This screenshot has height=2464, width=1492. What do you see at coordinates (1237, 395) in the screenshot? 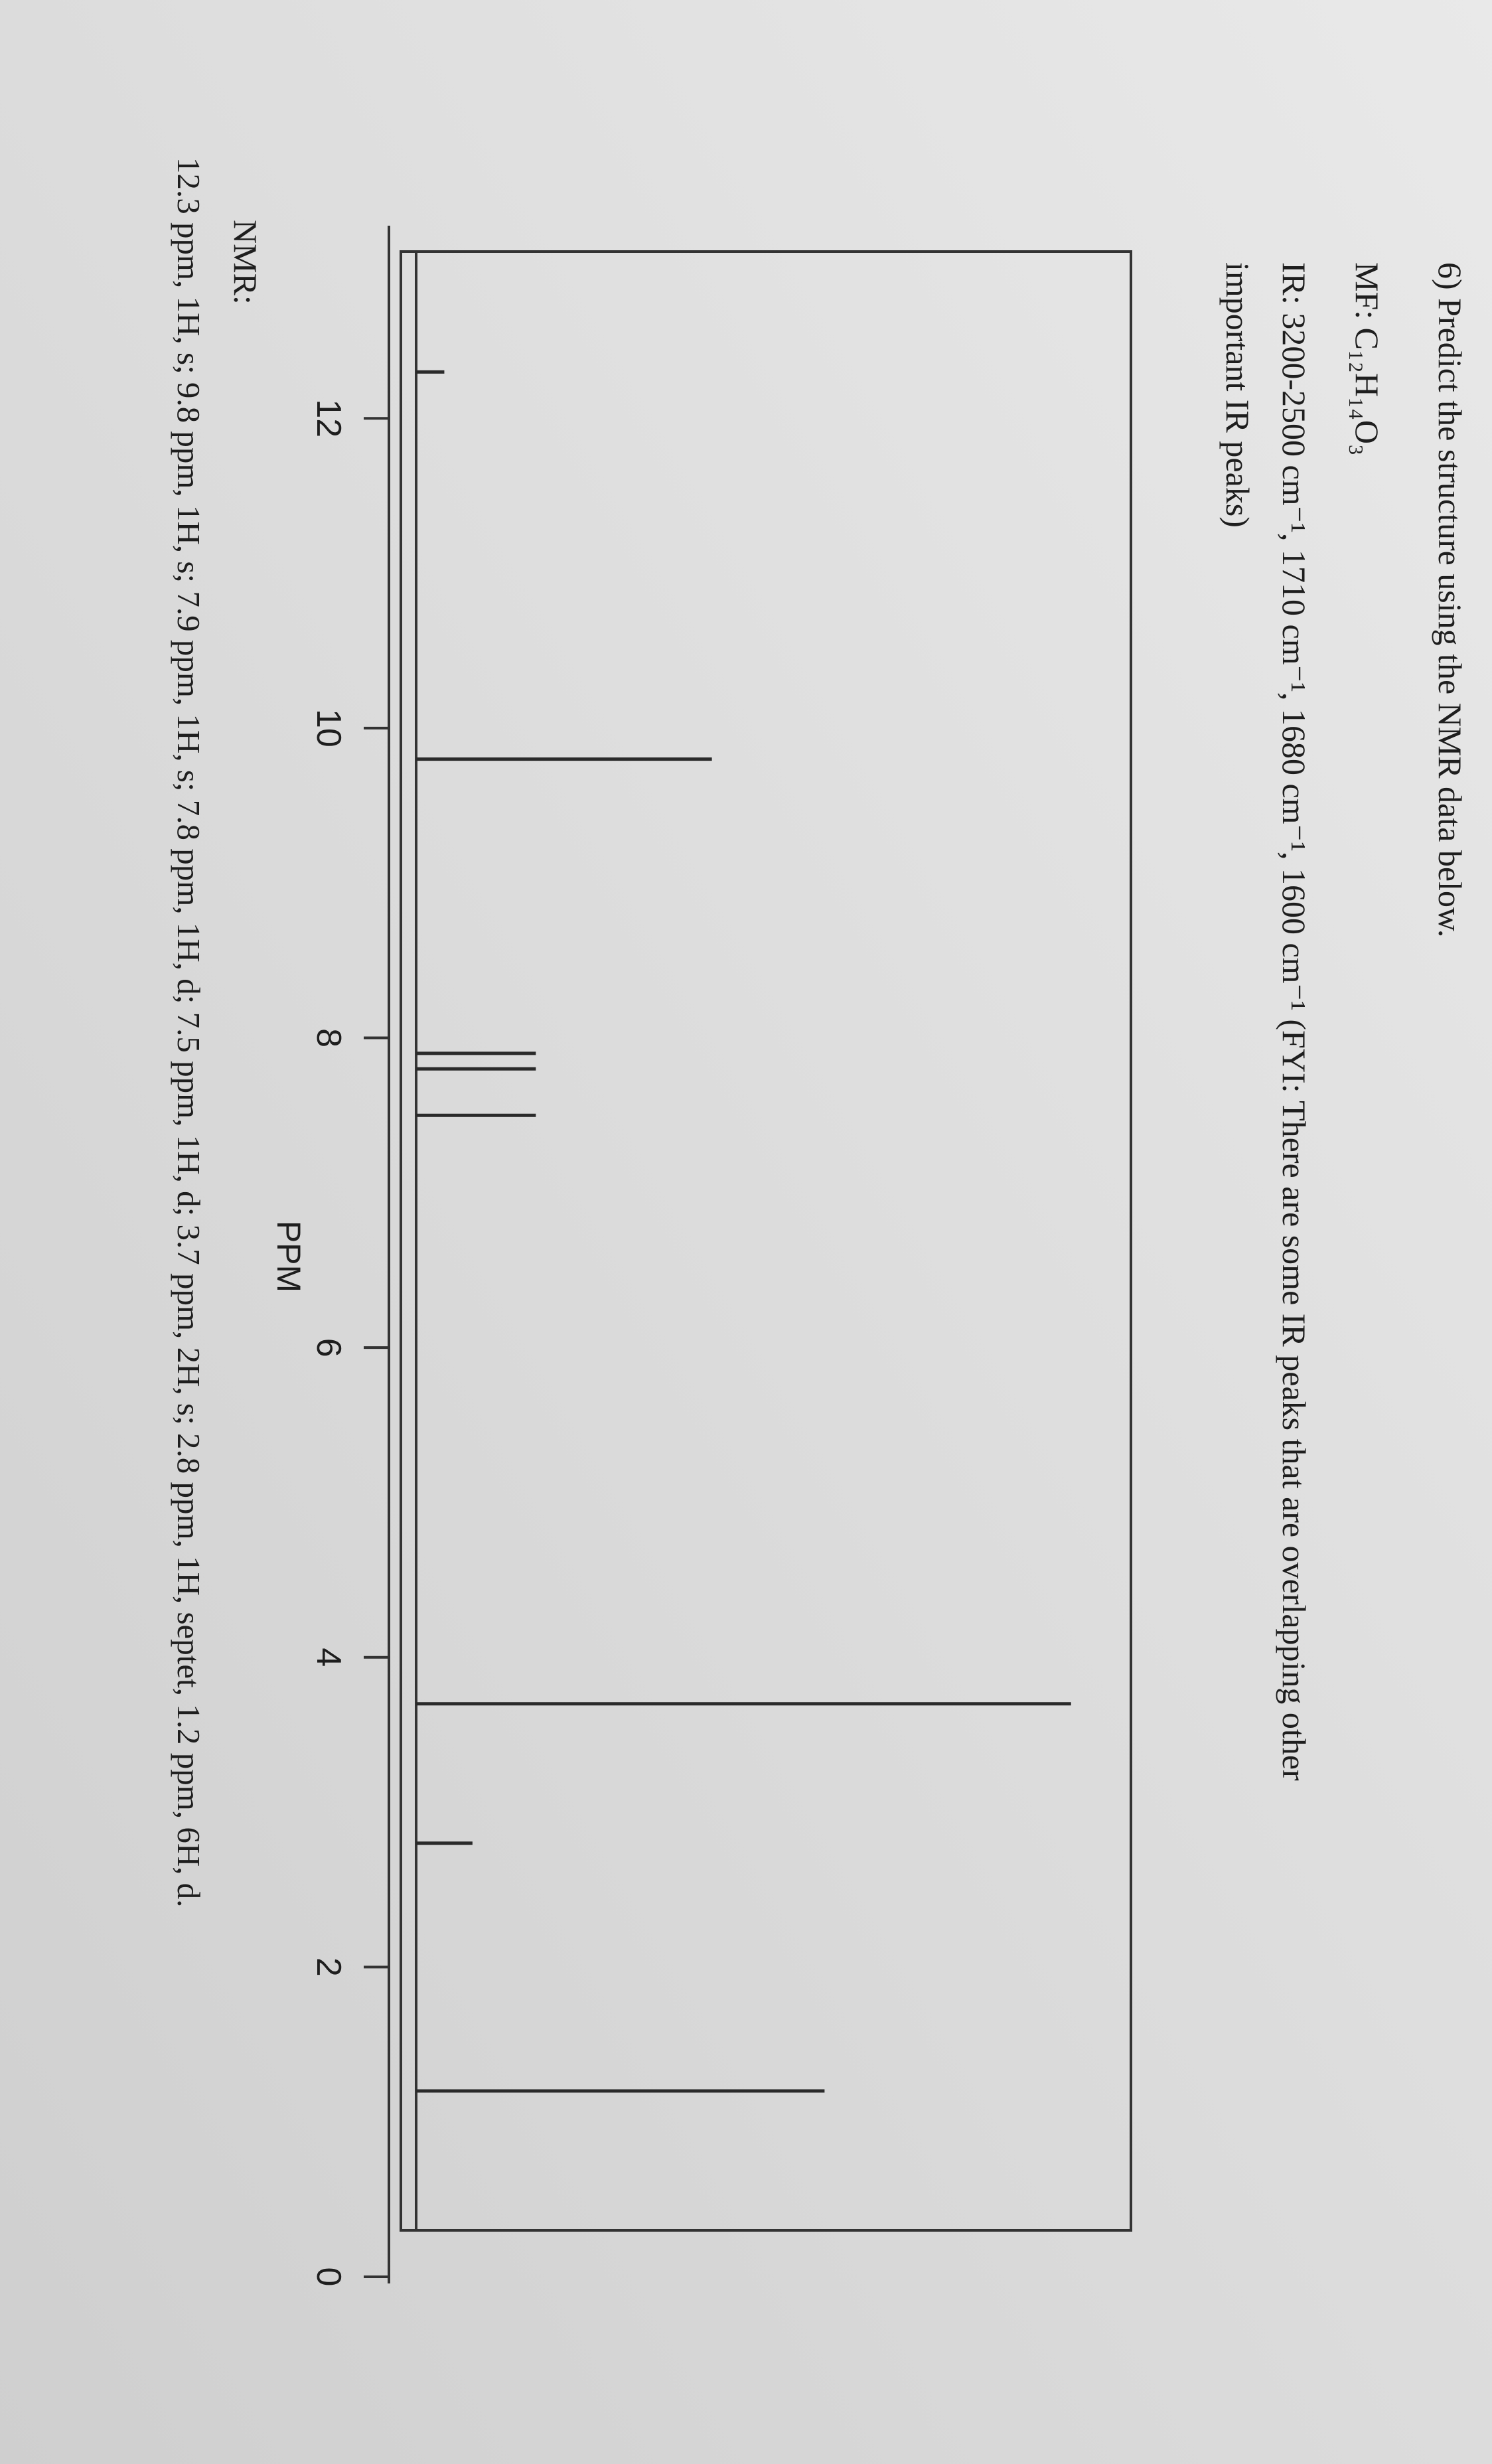
I see `ir-data: important IR peaks)` at bounding box center [1237, 395].